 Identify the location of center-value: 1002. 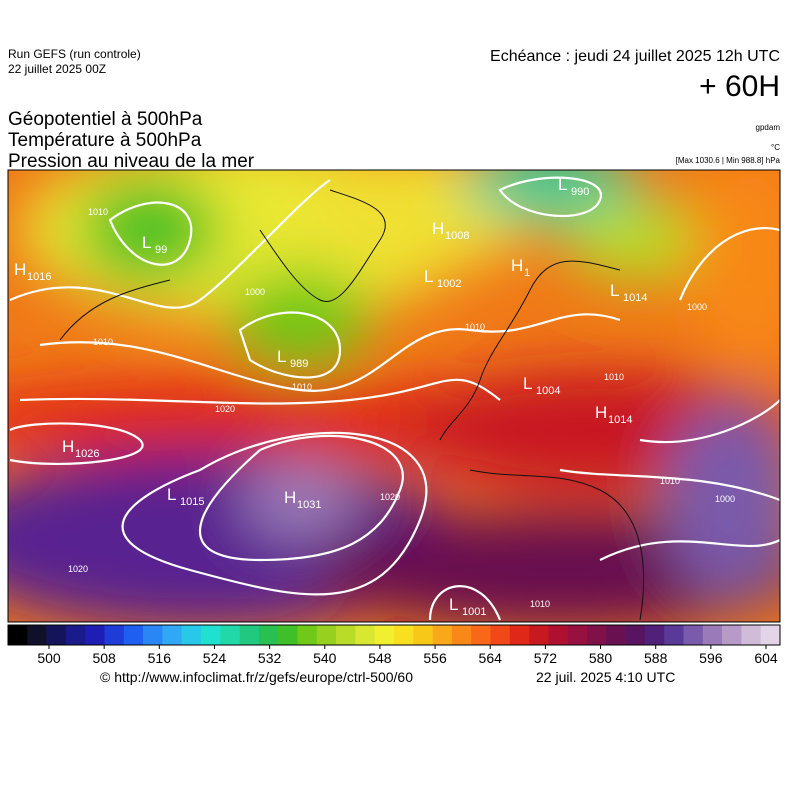
(449, 284).